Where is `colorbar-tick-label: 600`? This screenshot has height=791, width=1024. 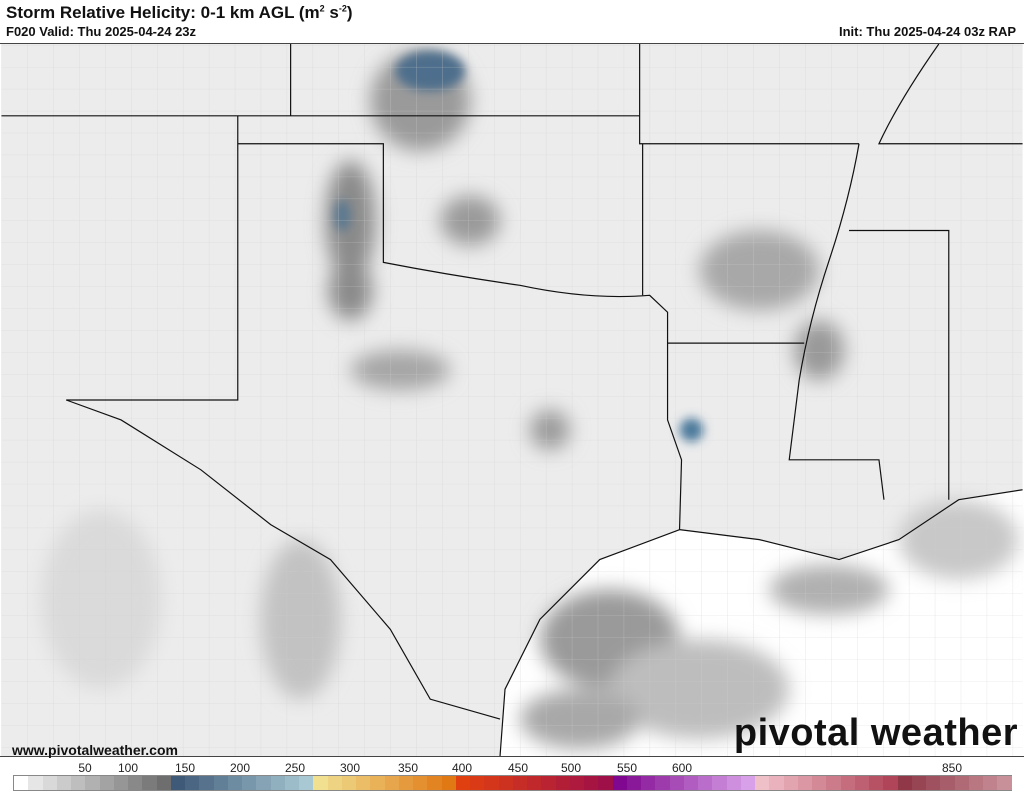
colorbar-tick-label: 600 is located at coordinates (682, 768).